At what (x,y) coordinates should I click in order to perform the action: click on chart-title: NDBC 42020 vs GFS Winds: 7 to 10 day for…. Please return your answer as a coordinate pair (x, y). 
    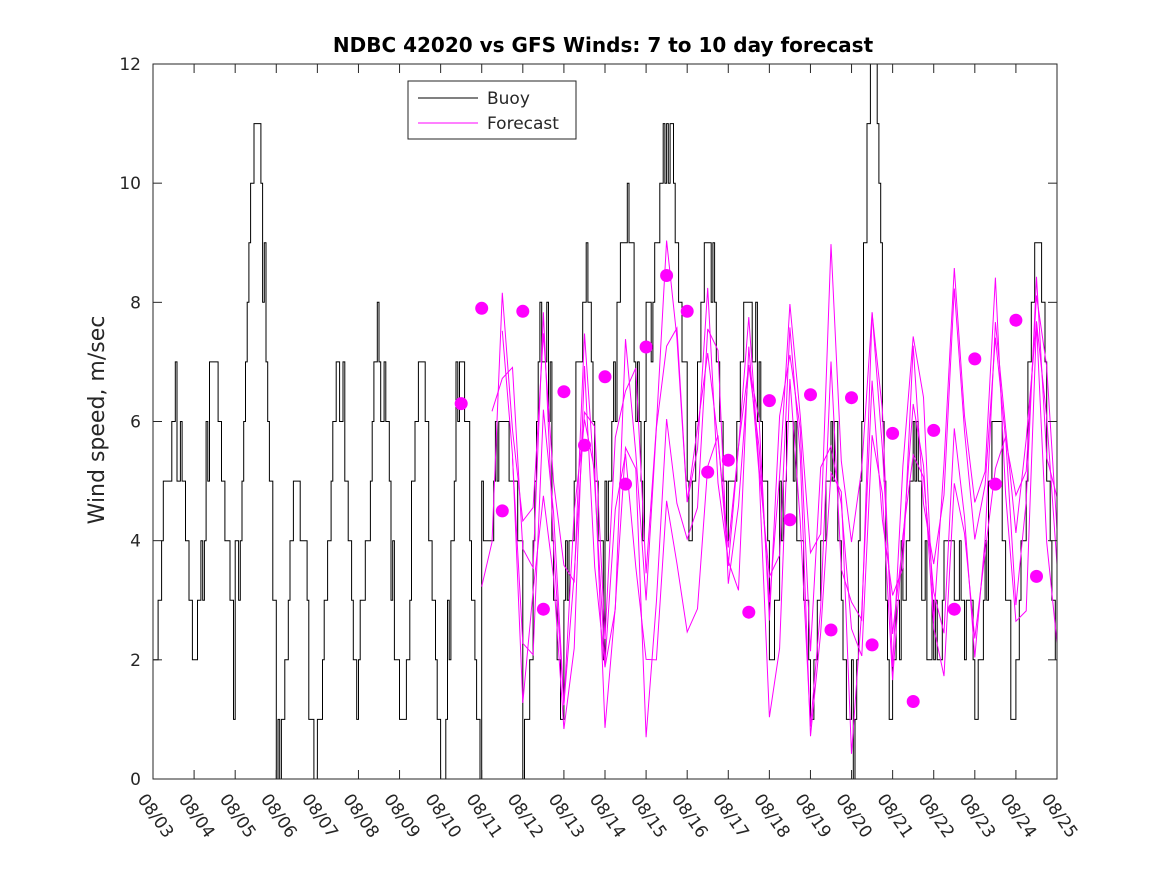
    Looking at the image, I should click on (603, 45).